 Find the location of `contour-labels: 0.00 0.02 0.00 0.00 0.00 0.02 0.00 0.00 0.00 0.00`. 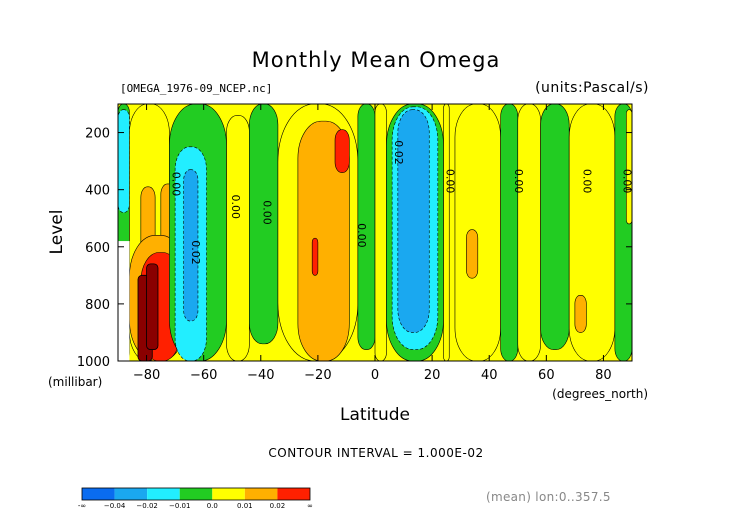

contour-labels: 0.00 0.02 0.00 0.00 0.00 0.02 0.00 0.00 0.00 0.00 is located at coordinates (401, 202).